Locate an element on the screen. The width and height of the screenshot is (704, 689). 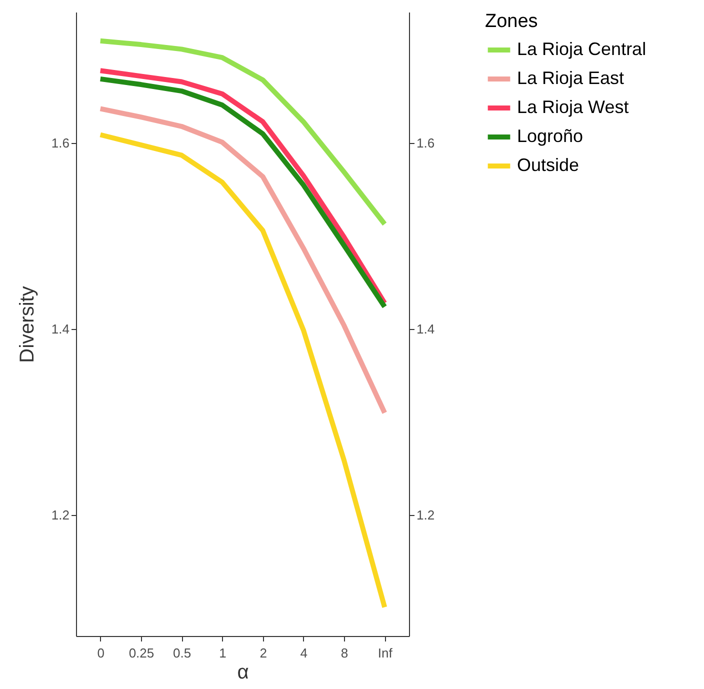
y-tick-label: 1.4 is located at coordinates (60, 329).